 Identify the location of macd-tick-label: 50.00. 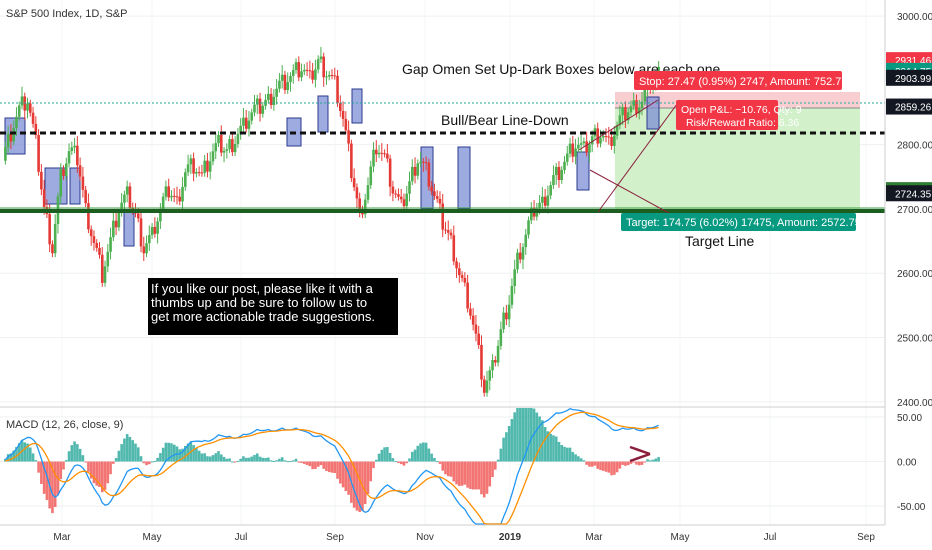
(909, 418).